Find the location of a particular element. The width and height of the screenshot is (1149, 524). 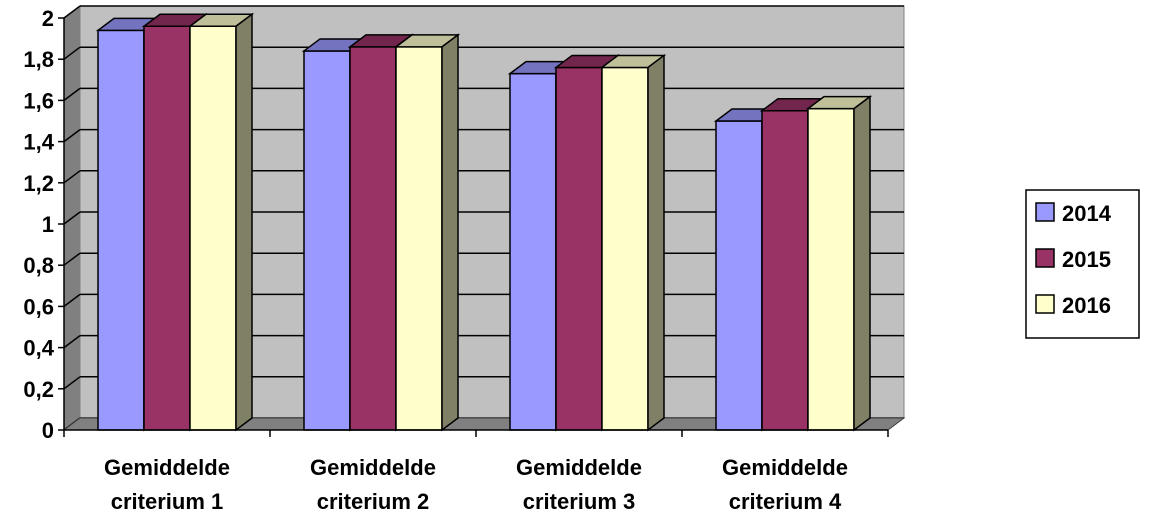

y-tick-label: 0,8 is located at coordinates (38, 265).